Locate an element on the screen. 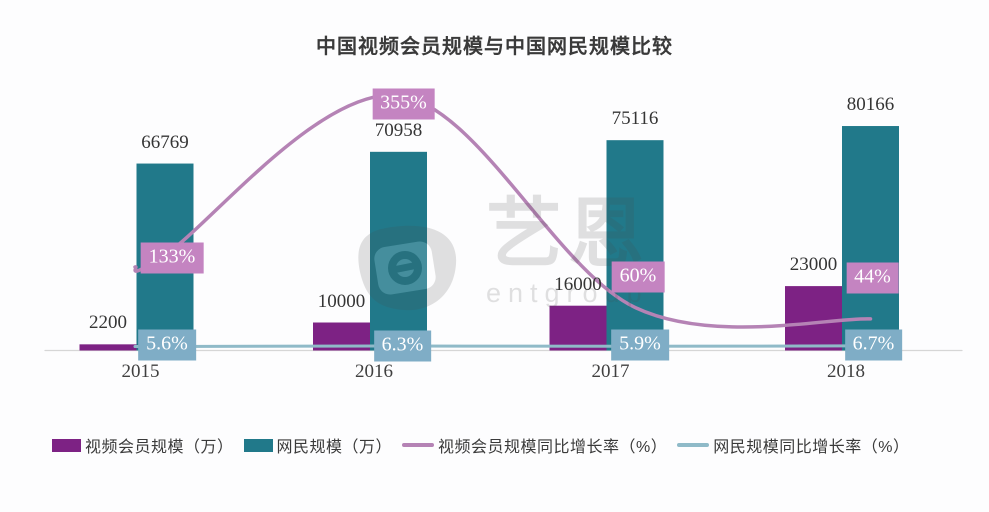 The height and width of the screenshot is (512, 989). legend-item-0: 视频会员规模（万） is located at coordinates (143, 445).